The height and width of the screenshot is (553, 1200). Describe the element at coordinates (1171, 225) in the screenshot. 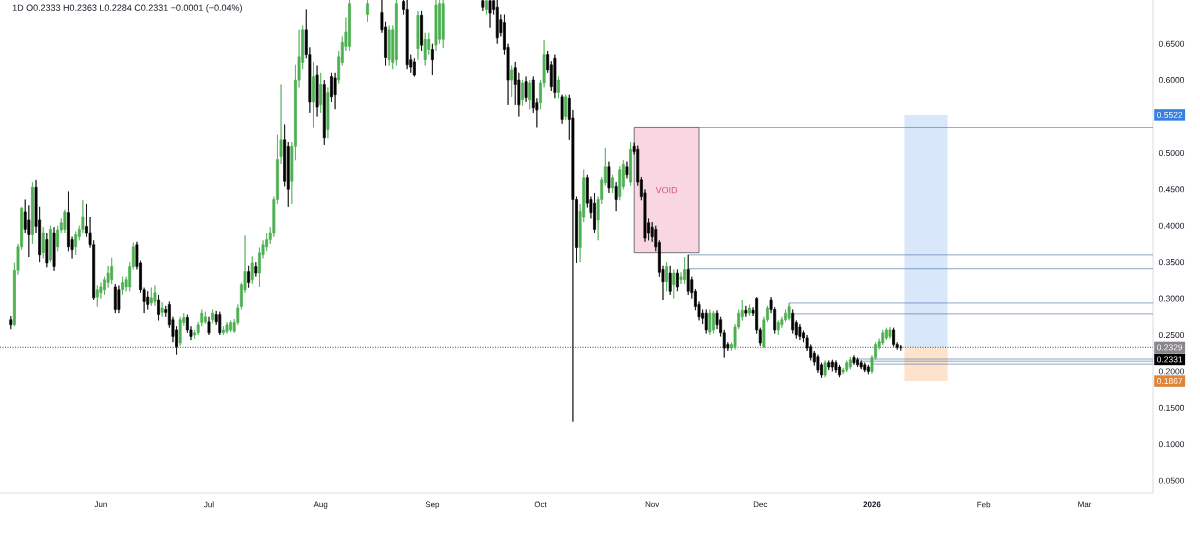

I see `y-tick-label: 0.4000` at that location.